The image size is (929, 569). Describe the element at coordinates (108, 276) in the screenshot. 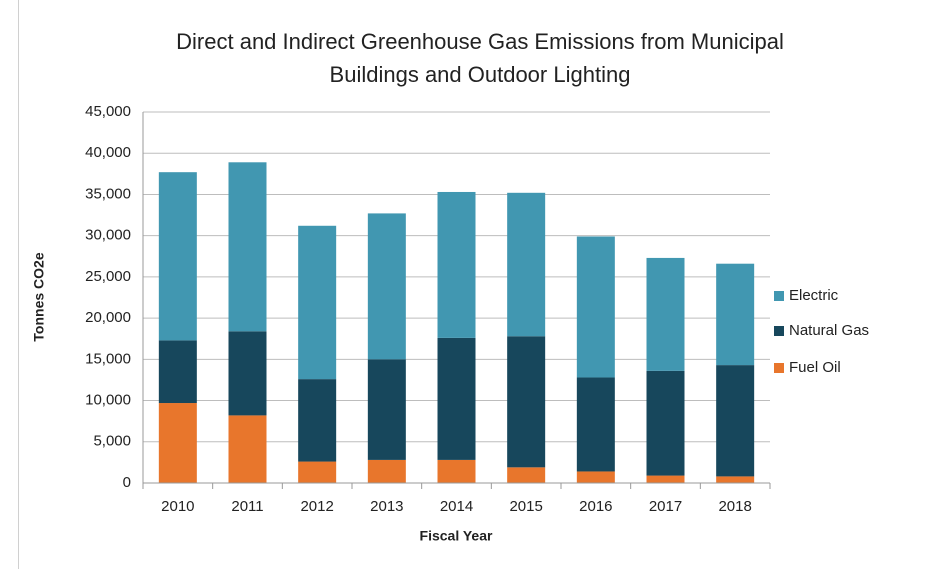

I see `y-tick-label: 25,000` at that location.